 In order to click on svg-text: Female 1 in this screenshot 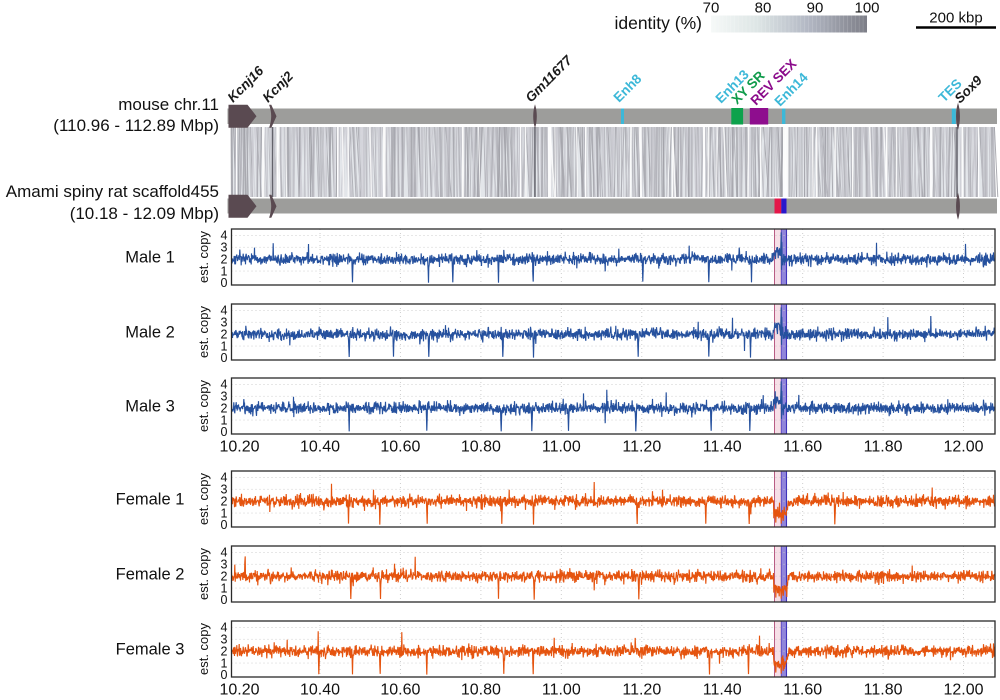, I will do `click(150, 500)`.